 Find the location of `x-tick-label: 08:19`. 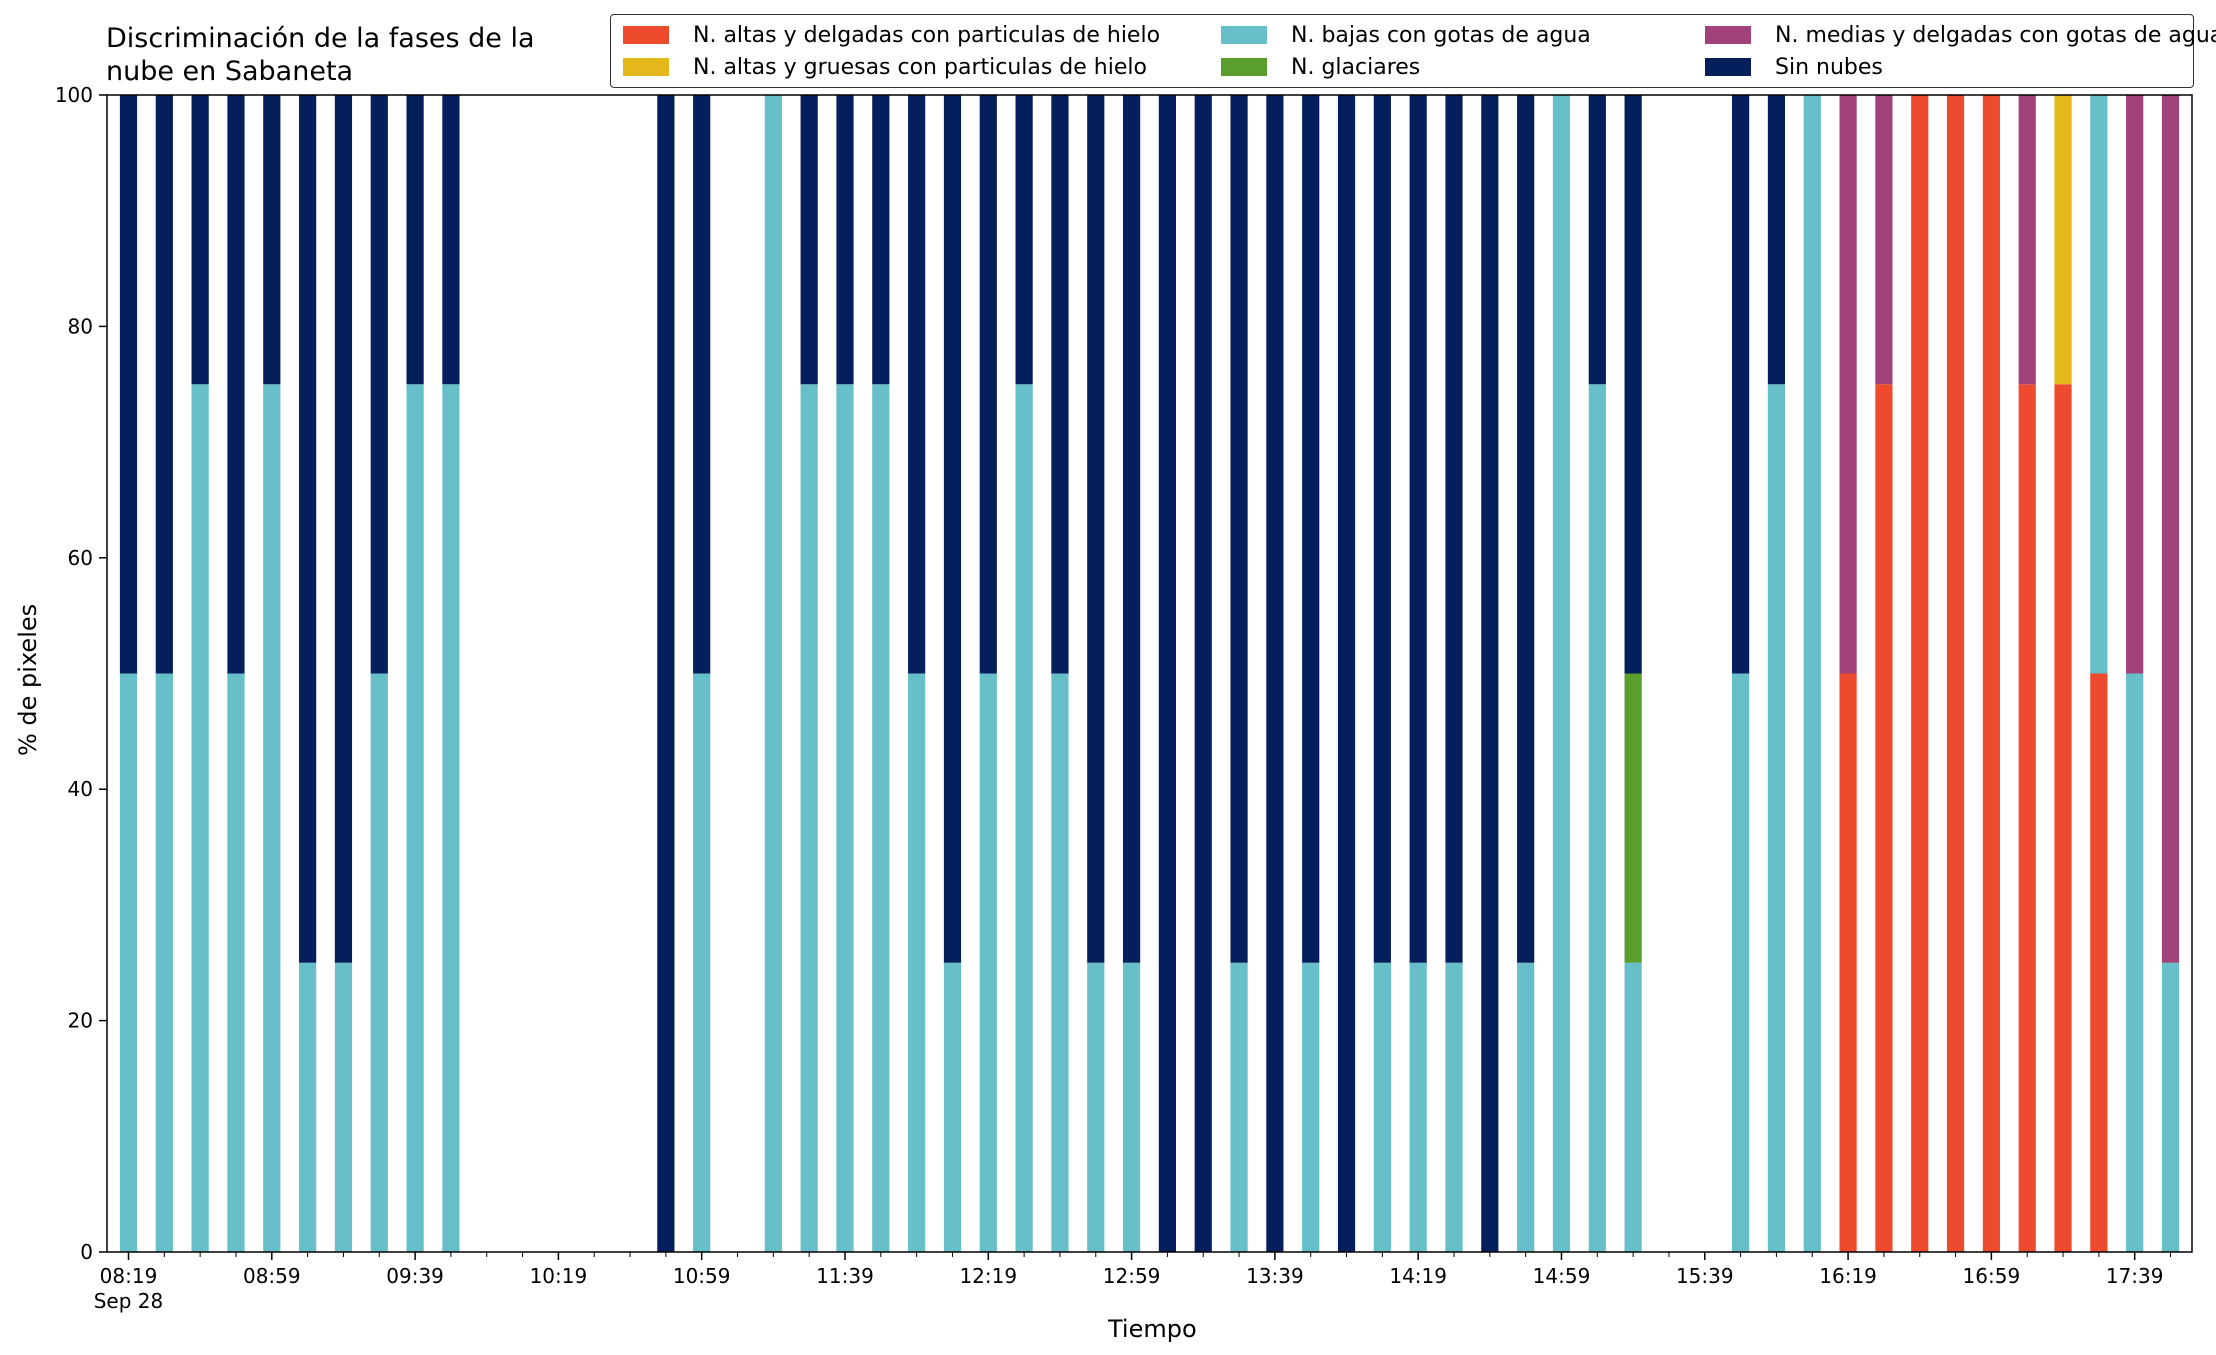

x-tick-label: 08:19 is located at coordinates (129, 1276).